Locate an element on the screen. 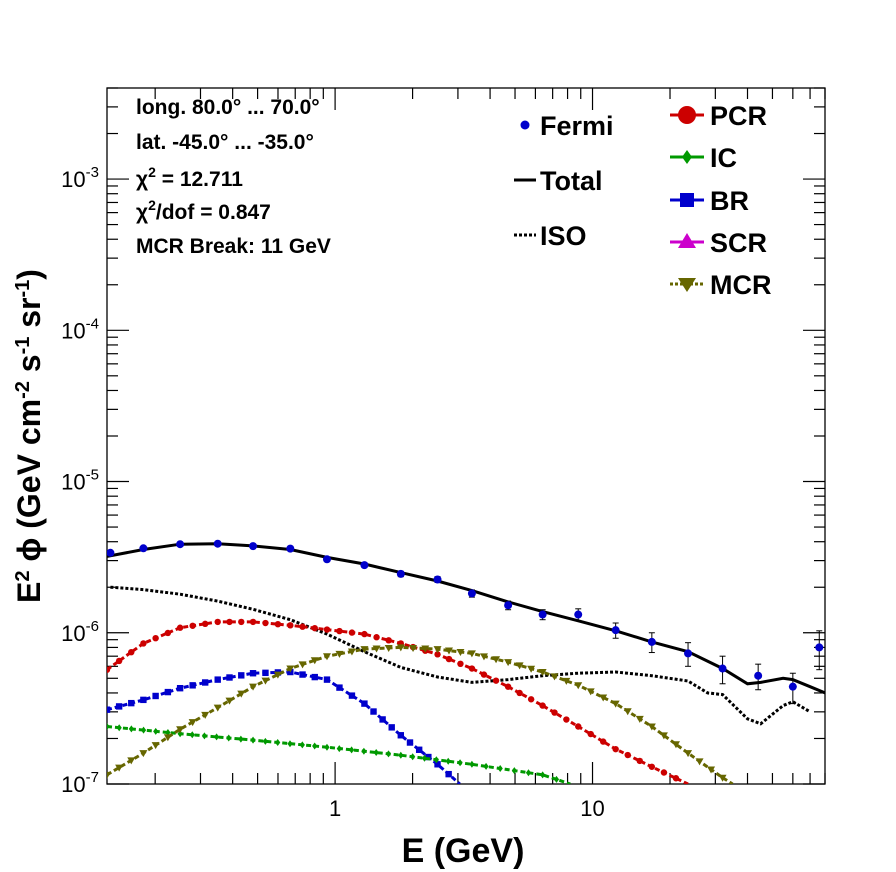 This screenshot has width=896, height=872. y-tick-label: 10⁻⁴ is located at coordinates (80, 329).